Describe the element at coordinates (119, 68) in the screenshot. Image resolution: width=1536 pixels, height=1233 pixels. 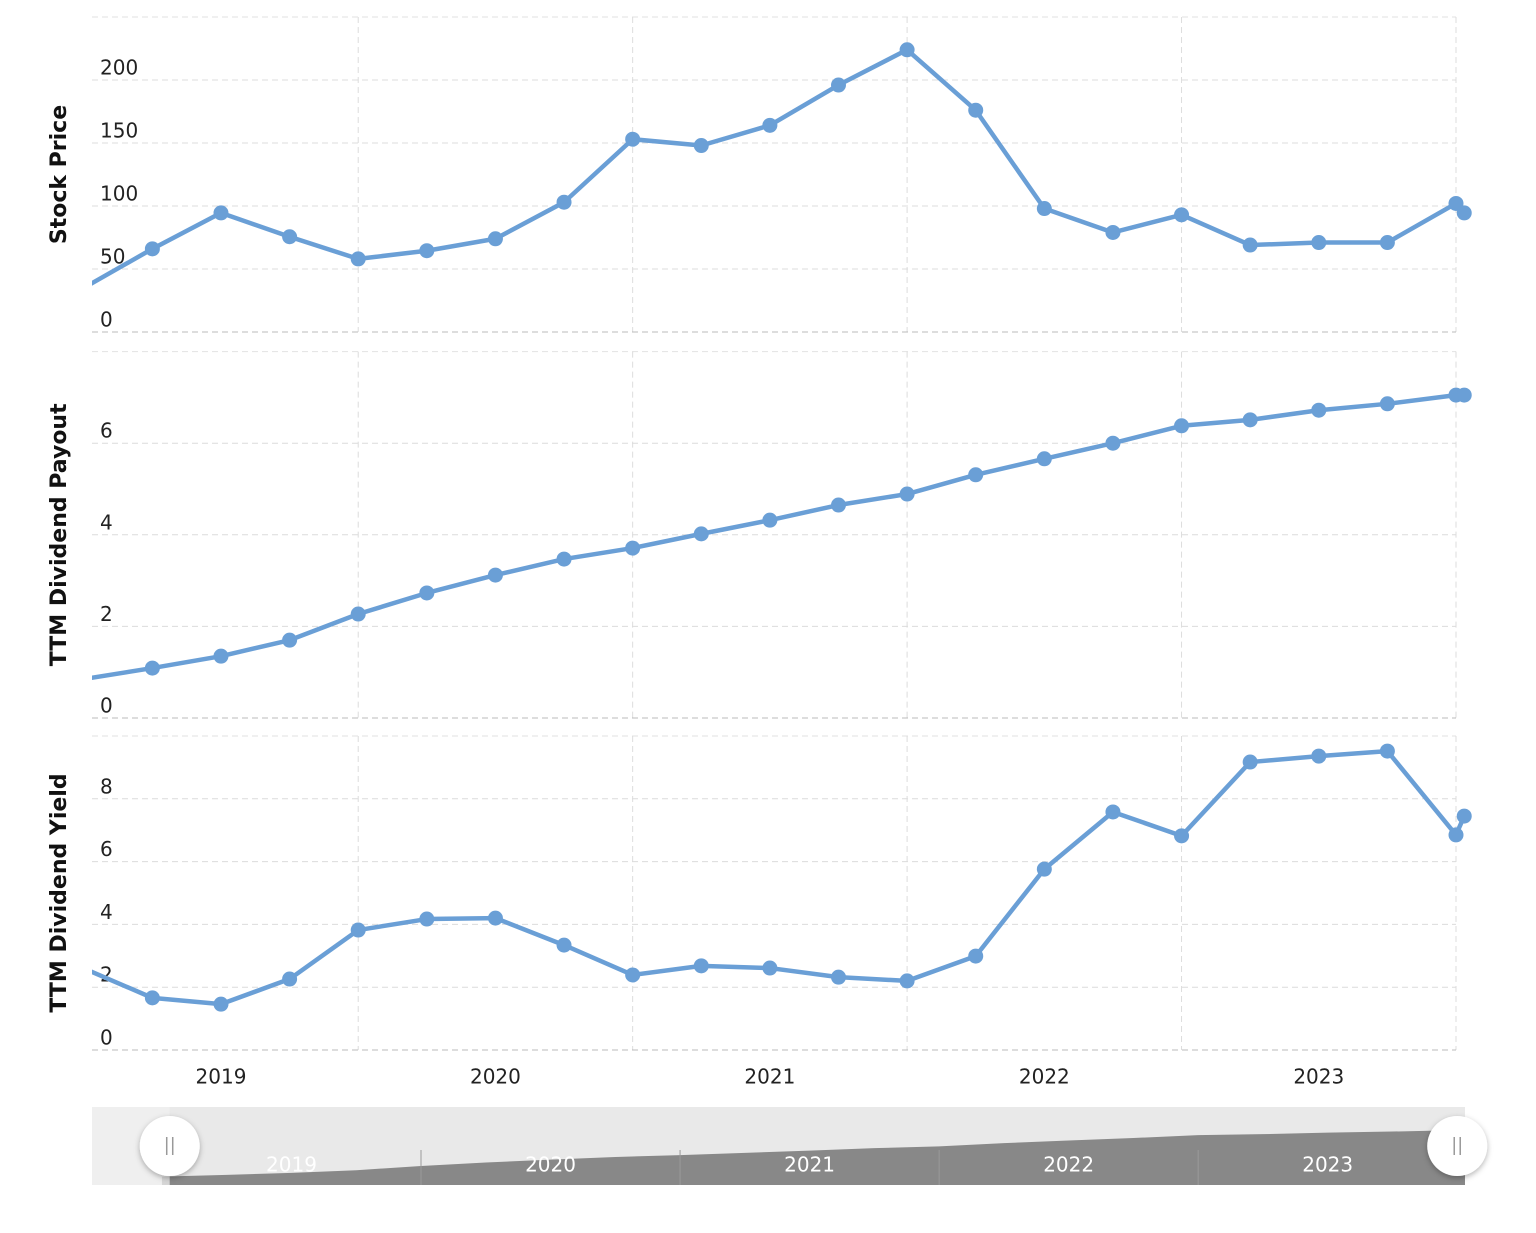
I see `y-tick-label: 200` at that location.